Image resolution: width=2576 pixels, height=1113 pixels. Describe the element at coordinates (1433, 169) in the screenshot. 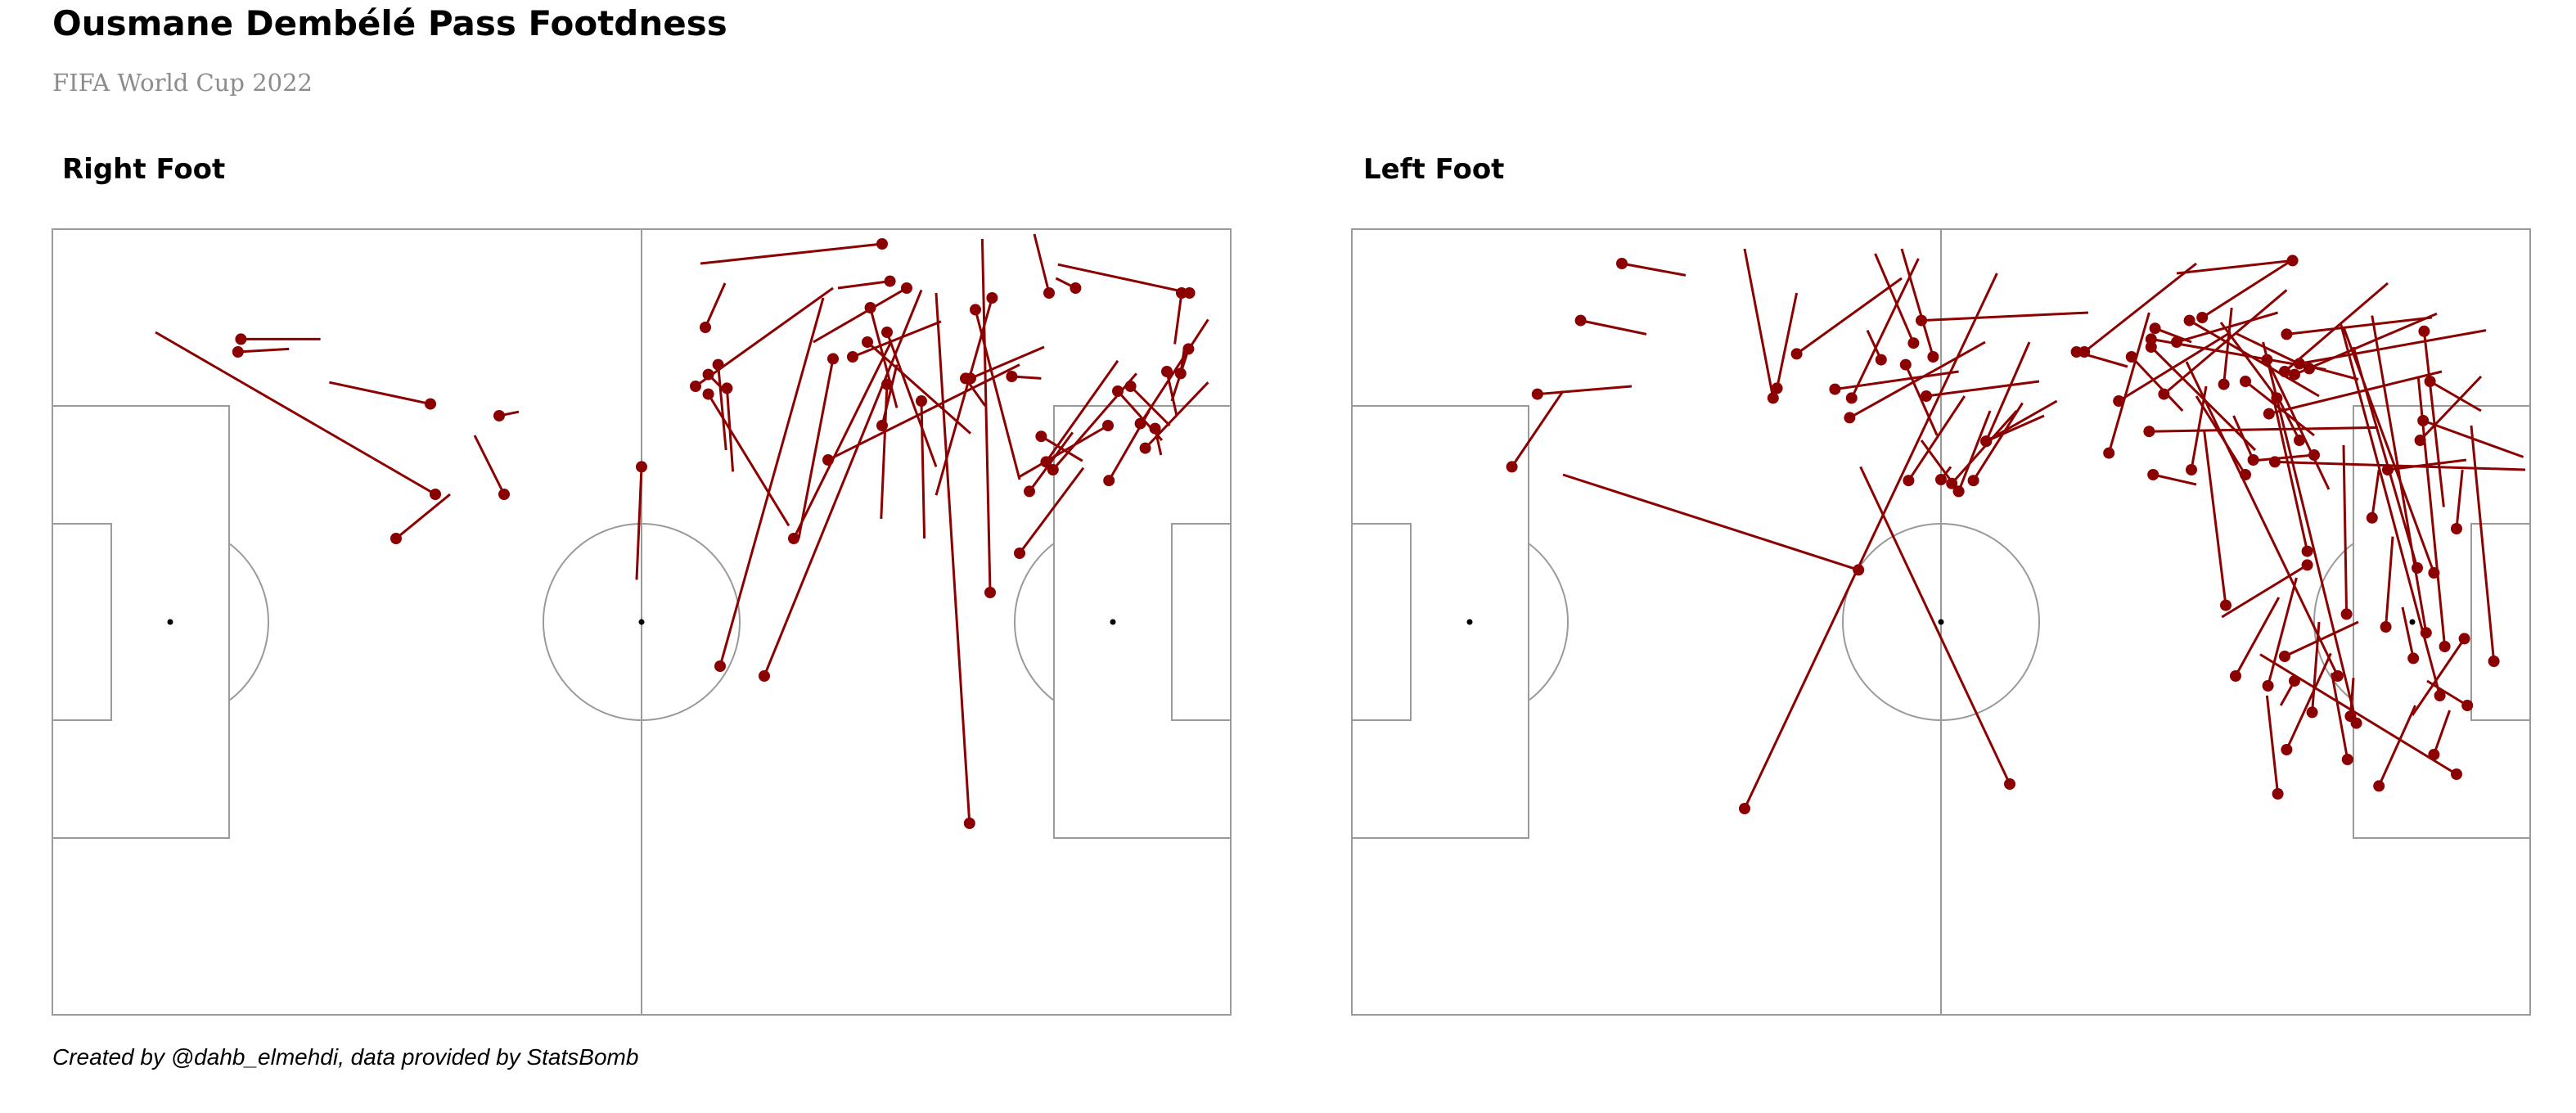

I see `panel-title: Left Foot` at that location.